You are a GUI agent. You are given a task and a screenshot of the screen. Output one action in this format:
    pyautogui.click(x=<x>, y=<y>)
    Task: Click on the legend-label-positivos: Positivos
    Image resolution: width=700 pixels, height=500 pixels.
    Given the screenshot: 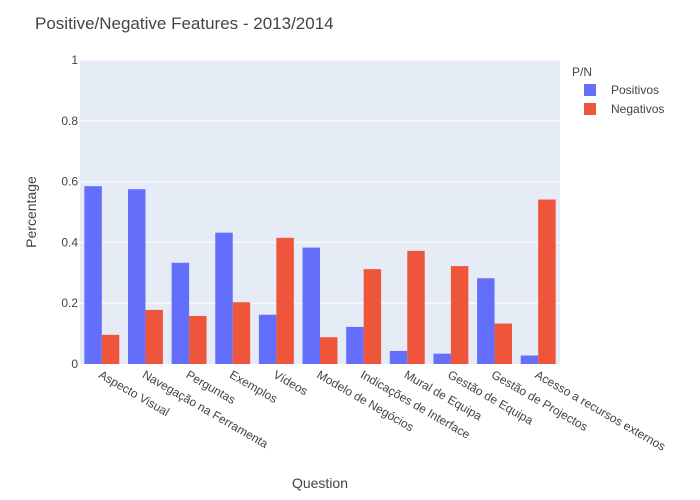 What is the action you would take?
    pyautogui.click(x=635, y=90)
    